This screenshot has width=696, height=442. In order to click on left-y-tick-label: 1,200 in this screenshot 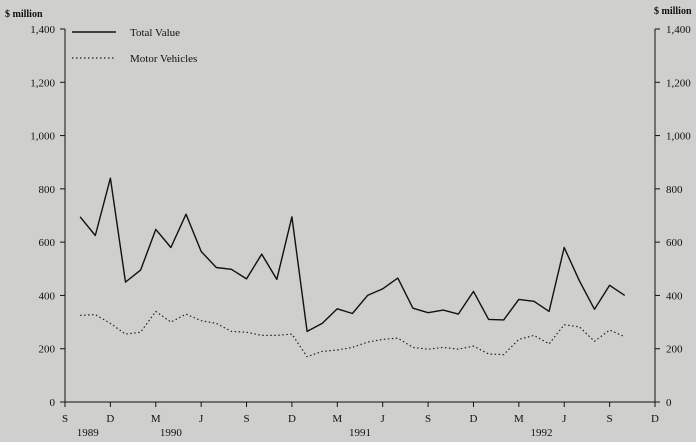, I will do `click(42, 83)`.